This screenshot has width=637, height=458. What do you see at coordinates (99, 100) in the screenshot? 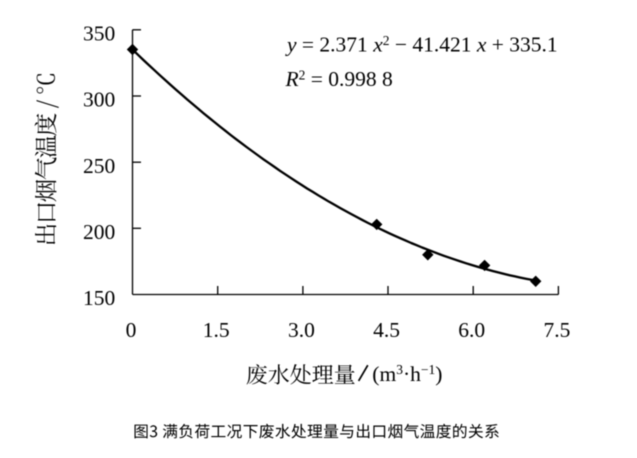
I see `svg-text: 300` at bounding box center [99, 100].